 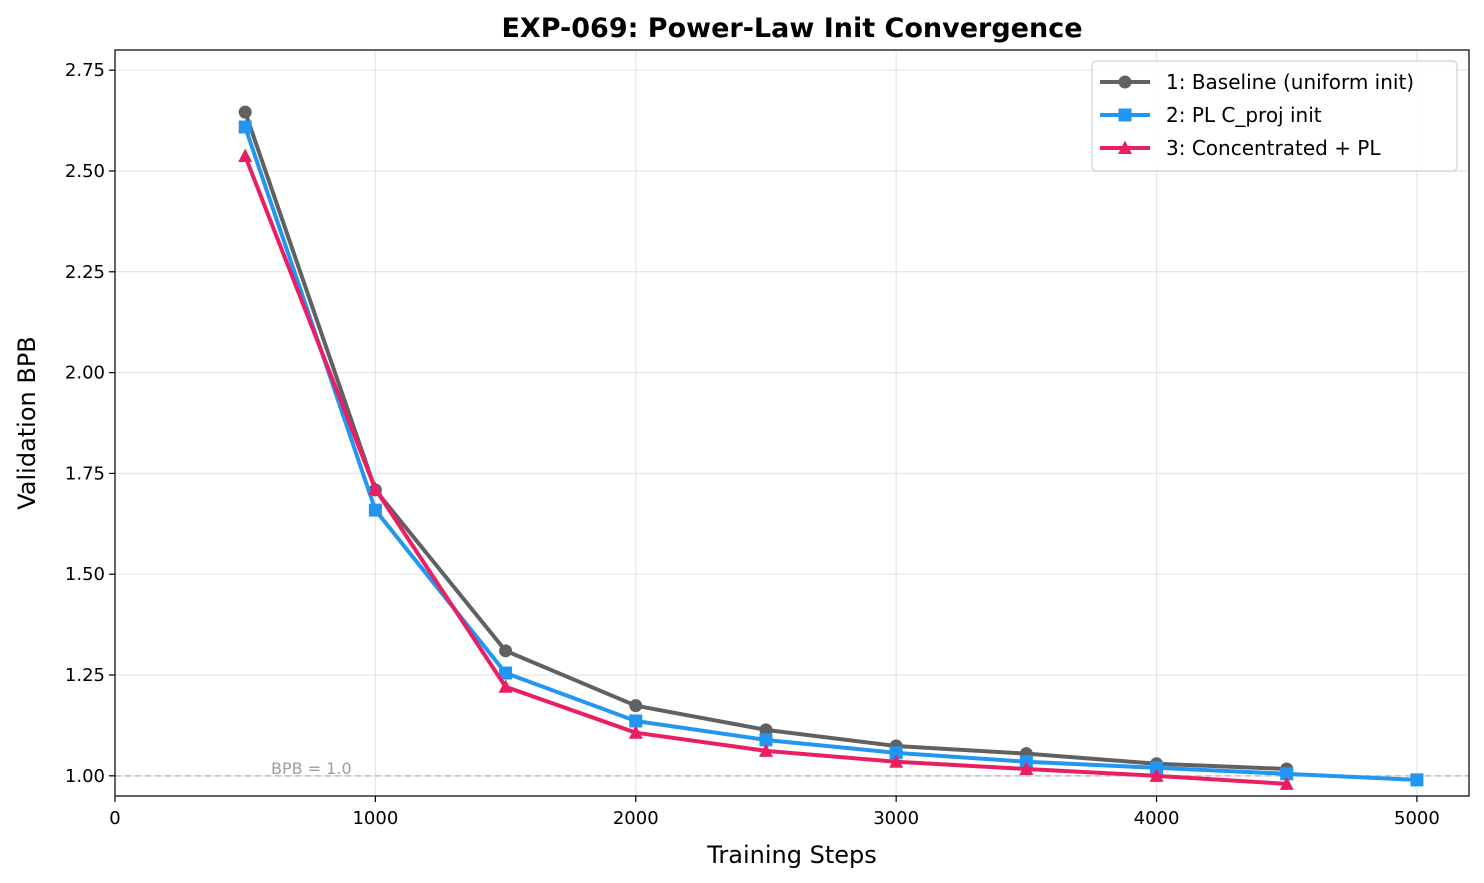 I want to click on x-tick-label: 0, so click(x=114, y=818).